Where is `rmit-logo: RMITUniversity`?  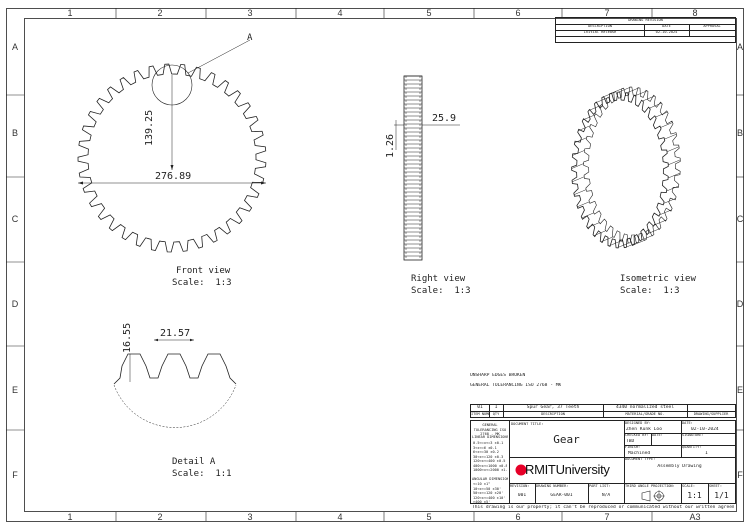
rmit-logo: RMITUniversity is located at coordinates (567, 470).